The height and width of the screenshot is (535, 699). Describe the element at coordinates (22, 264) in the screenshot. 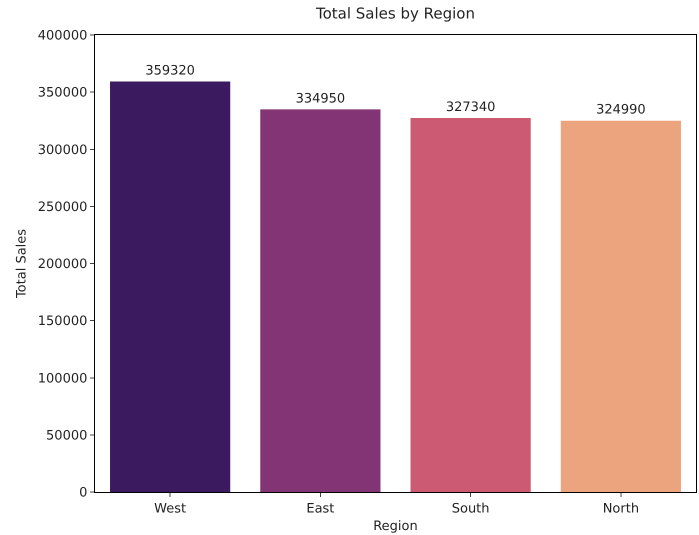

I see `y-axis-title: Total Sales` at that location.